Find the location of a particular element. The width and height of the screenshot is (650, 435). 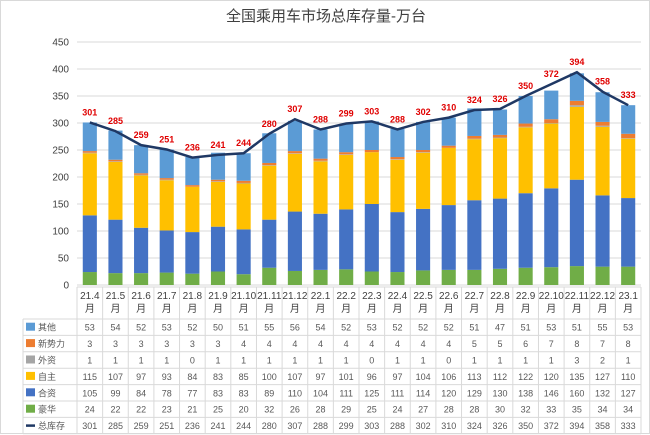

table-cell: 303 is located at coordinates (371, 426).